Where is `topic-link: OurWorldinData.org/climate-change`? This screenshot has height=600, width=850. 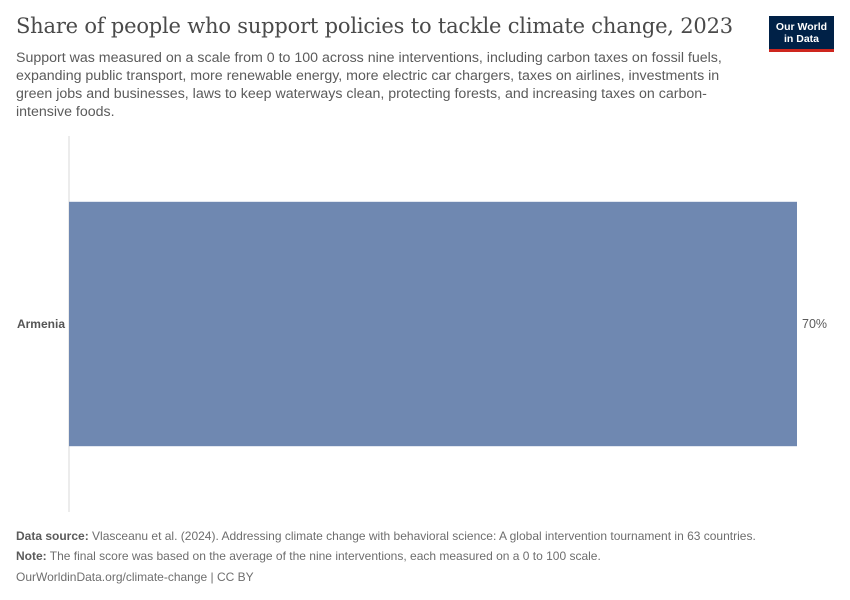 topic-link: OurWorldinData.org/climate-change is located at coordinates (112, 577).